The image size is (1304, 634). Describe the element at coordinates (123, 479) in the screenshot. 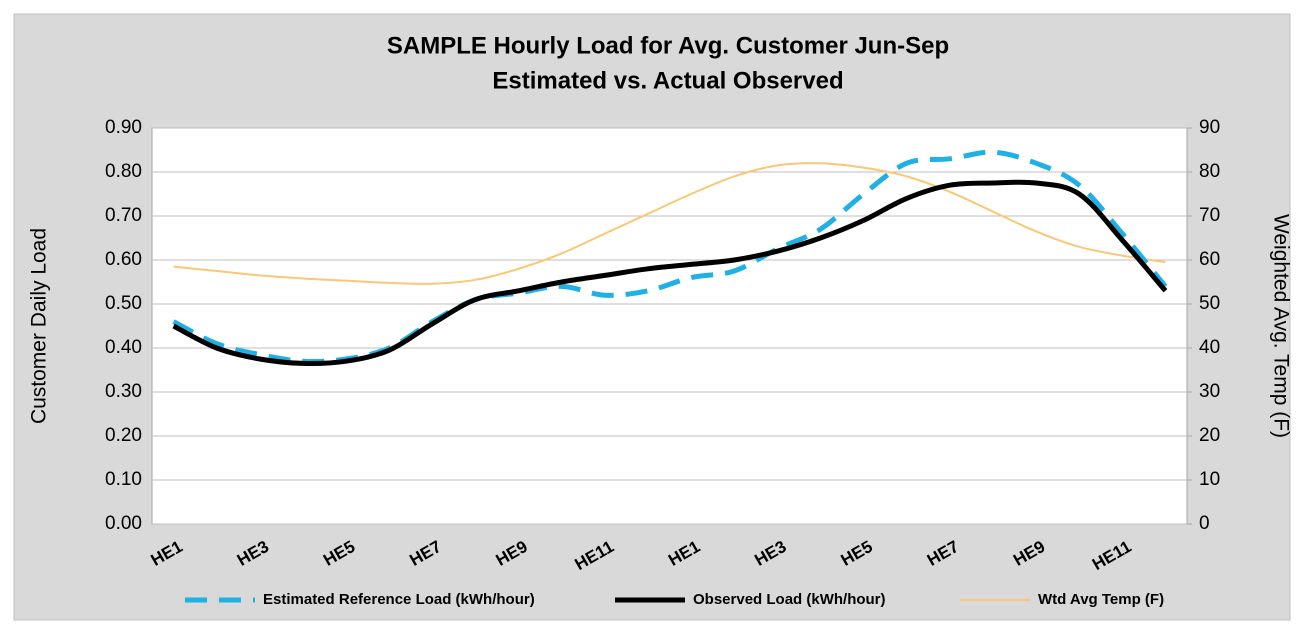

I see `y-tick-label: 0.10` at that location.